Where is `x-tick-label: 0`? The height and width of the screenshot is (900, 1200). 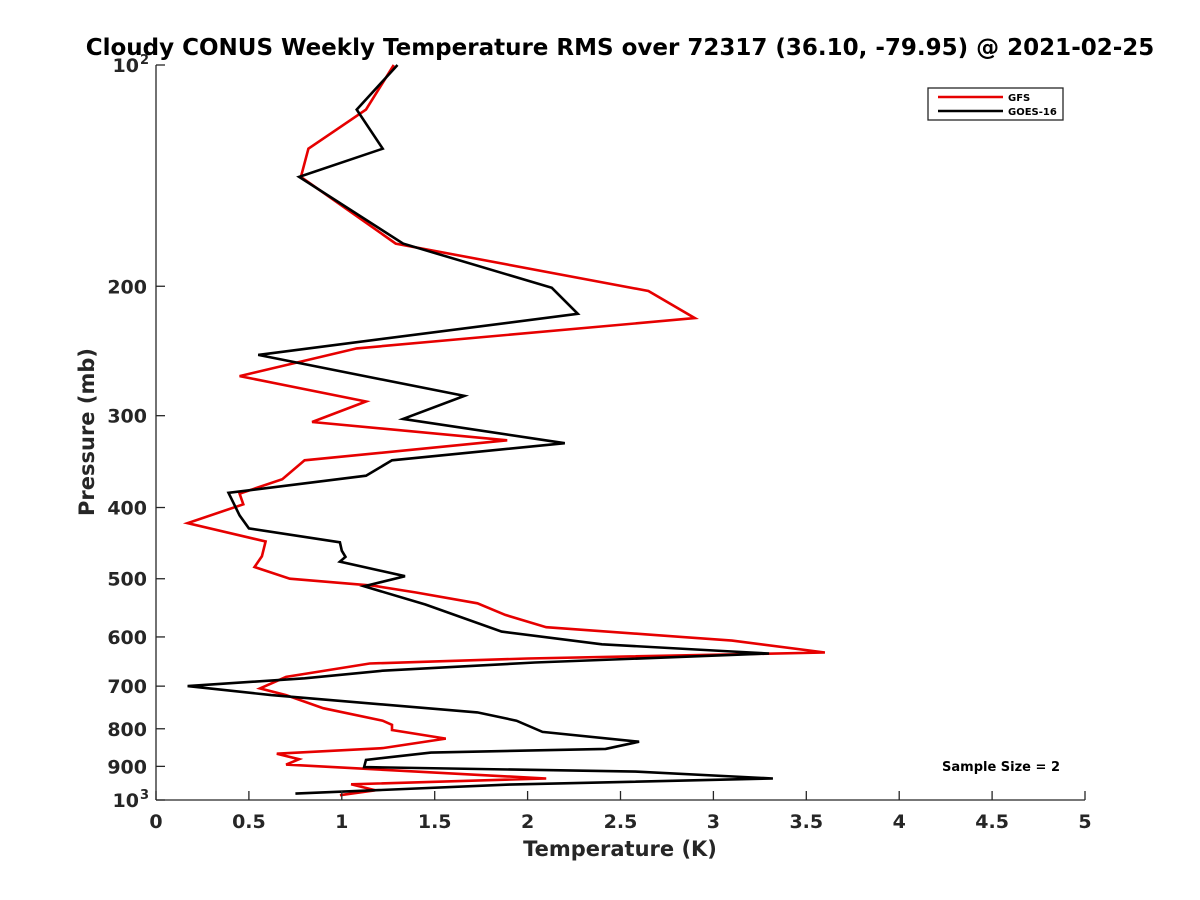
x-tick-label: 0 is located at coordinates (155, 822).